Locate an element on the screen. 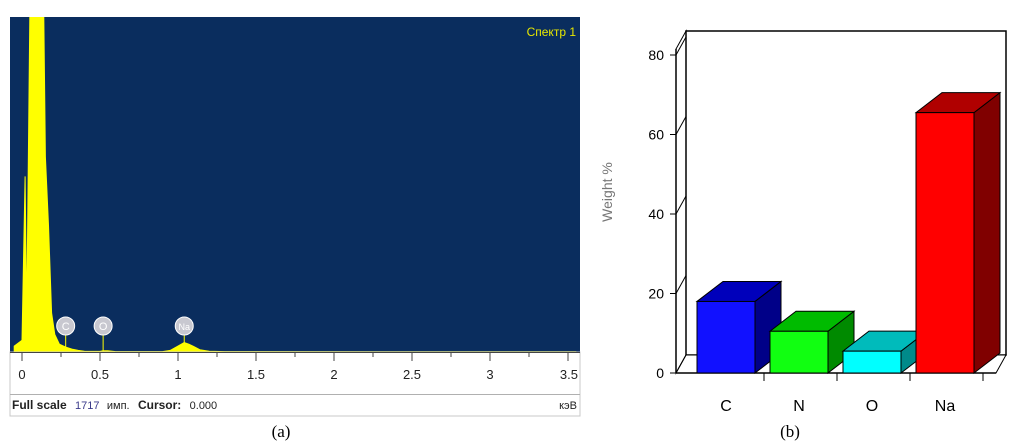 The width and height of the screenshot is (1019, 445). spectrum-x-ticks: 0 0.5 1 1.5 2 2.5 3 3.5 is located at coordinates (298, 367).